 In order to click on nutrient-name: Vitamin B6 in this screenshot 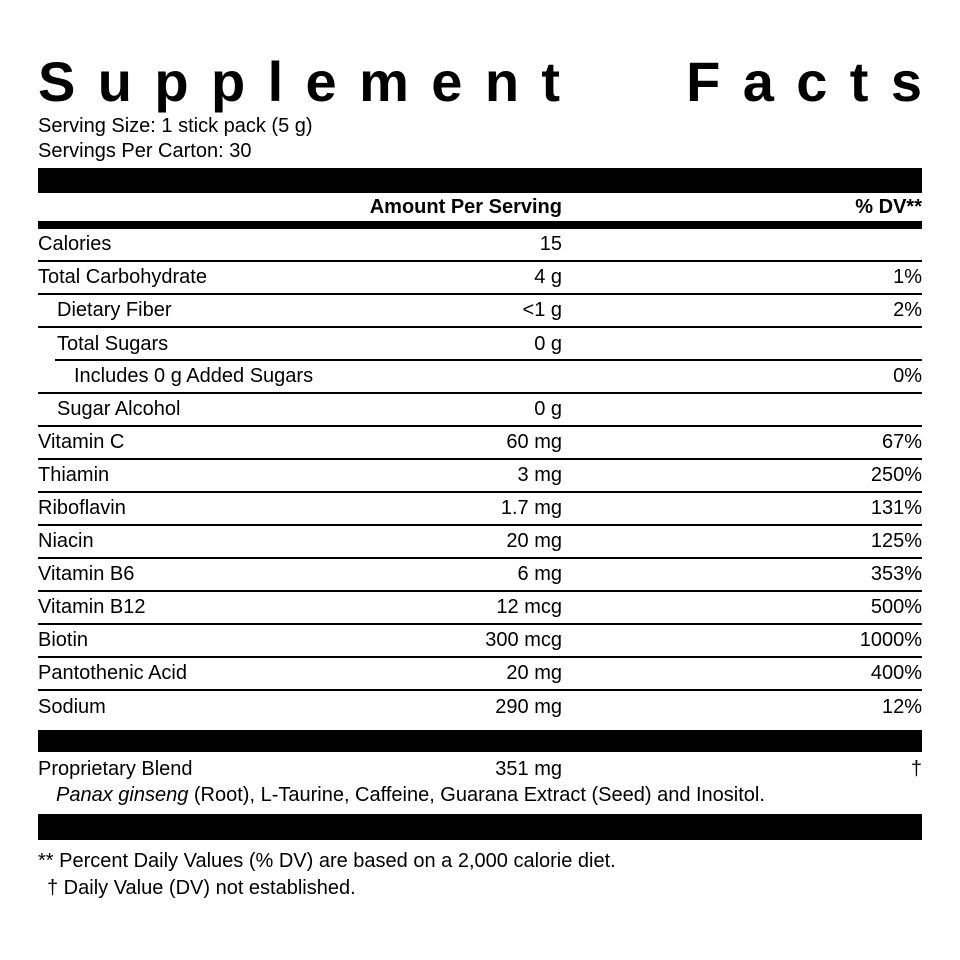, I will do `click(86, 574)`.